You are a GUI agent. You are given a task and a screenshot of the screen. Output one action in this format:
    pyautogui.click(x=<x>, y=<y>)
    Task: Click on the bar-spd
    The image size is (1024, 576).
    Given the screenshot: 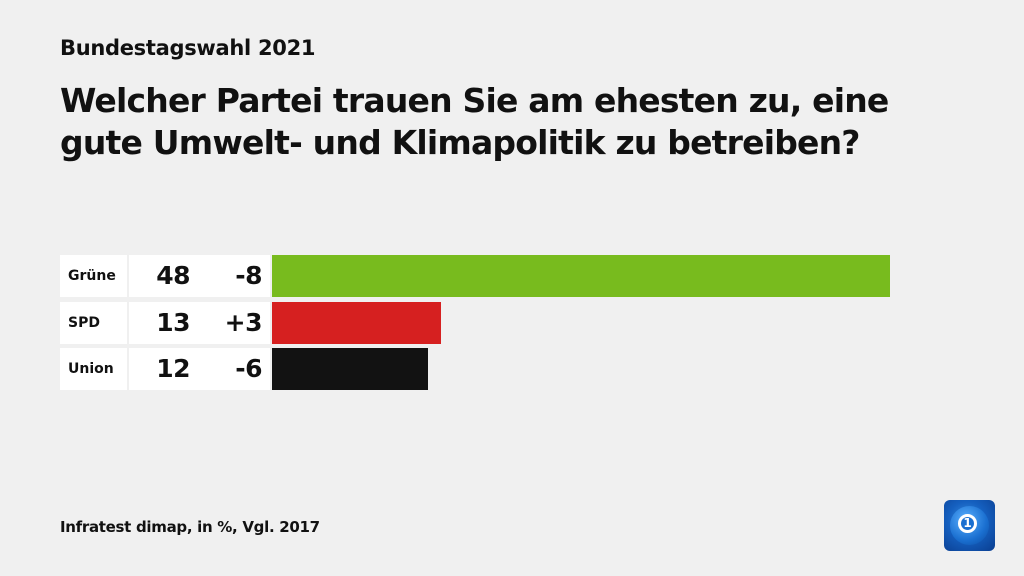 What is the action you would take?
    pyautogui.click(x=356, y=323)
    